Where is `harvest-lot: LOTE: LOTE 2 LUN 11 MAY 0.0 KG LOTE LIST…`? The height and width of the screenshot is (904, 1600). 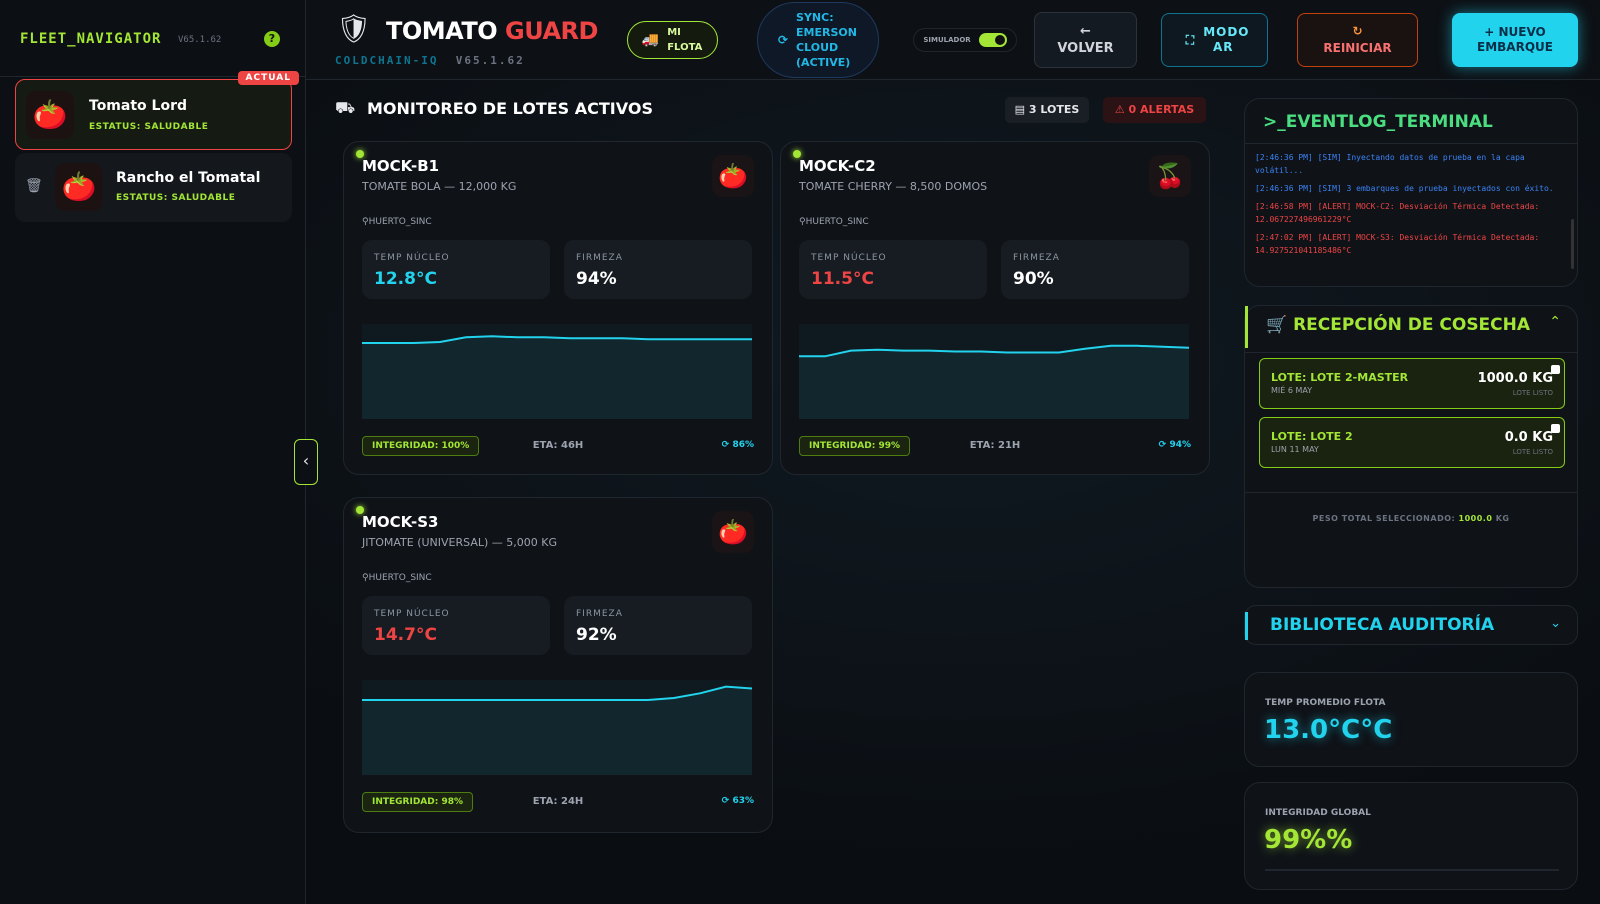
harvest-lot: LOTE: LOTE 2 LUN 11 MAY 0.0 KG LOTE LIST… is located at coordinates (1412, 442).